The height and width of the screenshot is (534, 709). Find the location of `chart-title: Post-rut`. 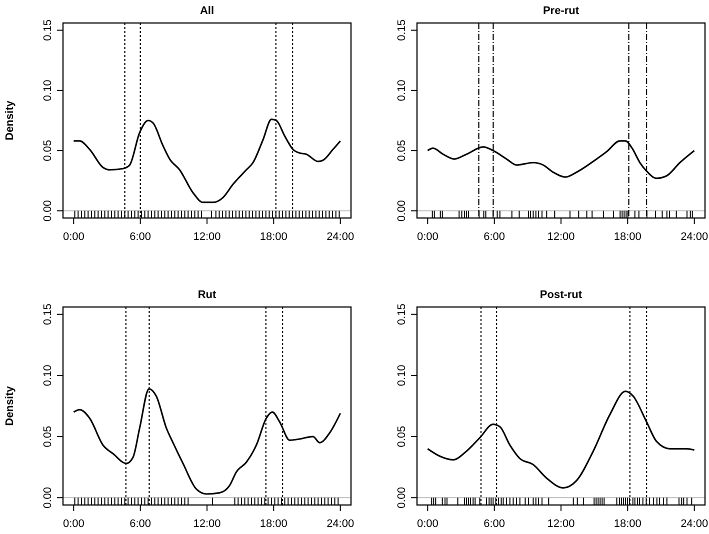

chart-title: Post-rut is located at coordinates (561, 295).